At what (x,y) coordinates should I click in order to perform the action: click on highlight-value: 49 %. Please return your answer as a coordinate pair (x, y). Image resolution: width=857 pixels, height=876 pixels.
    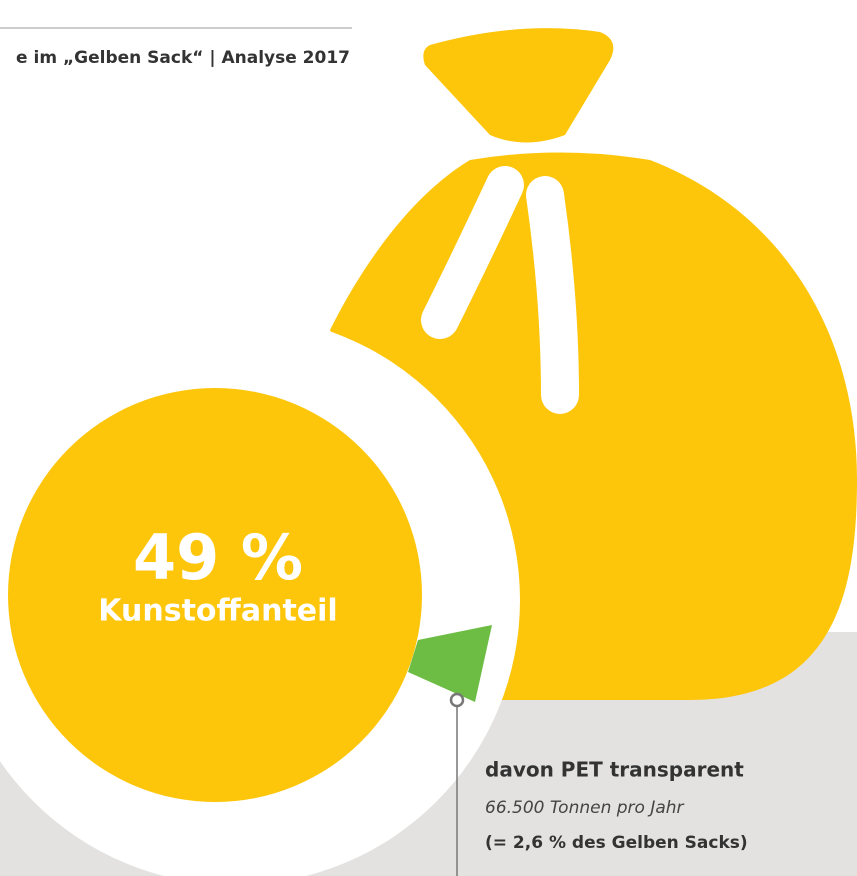
    Looking at the image, I should click on (218, 557).